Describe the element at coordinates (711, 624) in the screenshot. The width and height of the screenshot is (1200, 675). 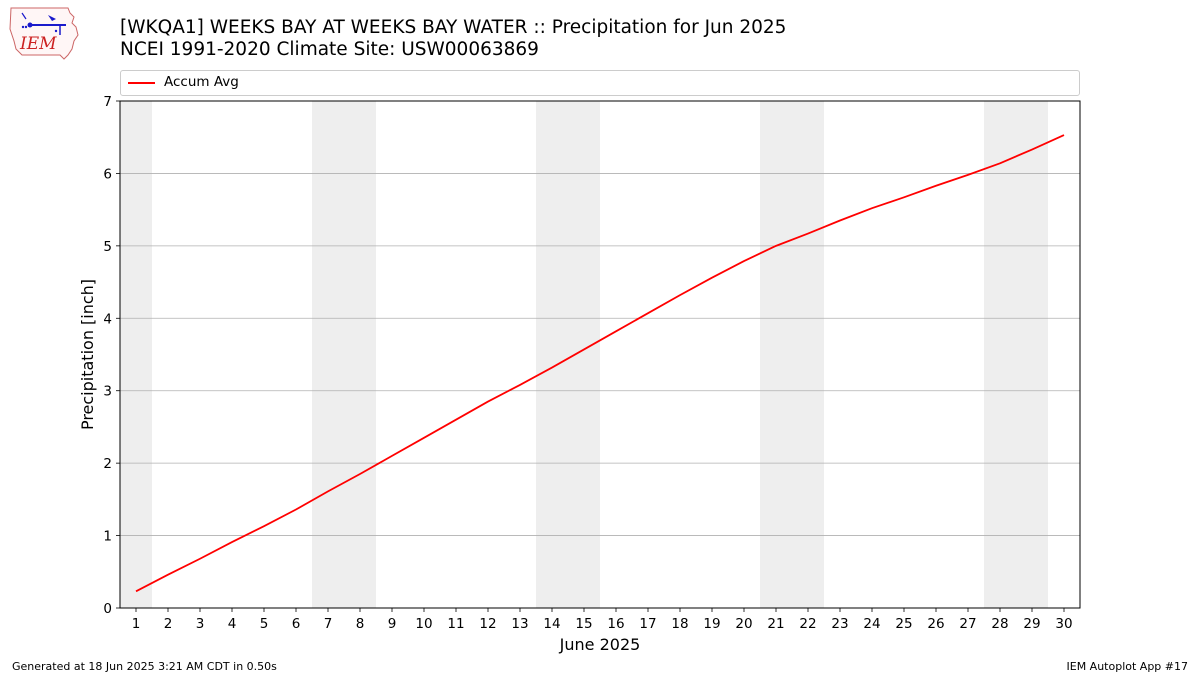
I see `x-tick-label: 19` at that location.